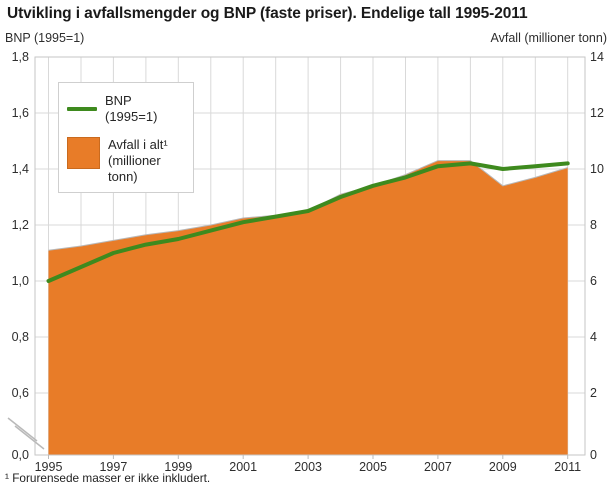 This screenshot has height=488, width=610. What do you see at coordinates (26, 433) in the screenshot?
I see `axis-break-marks` at bounding box center [26, 433].